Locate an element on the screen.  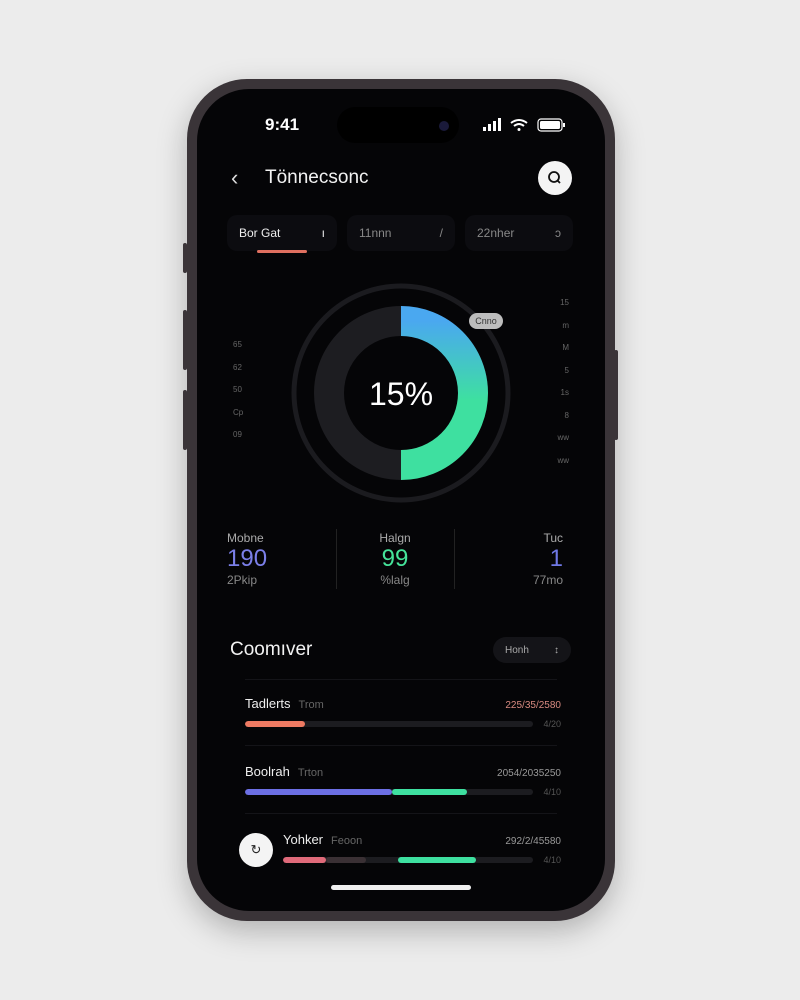
home-indicator is located at coordinates (401, 887).